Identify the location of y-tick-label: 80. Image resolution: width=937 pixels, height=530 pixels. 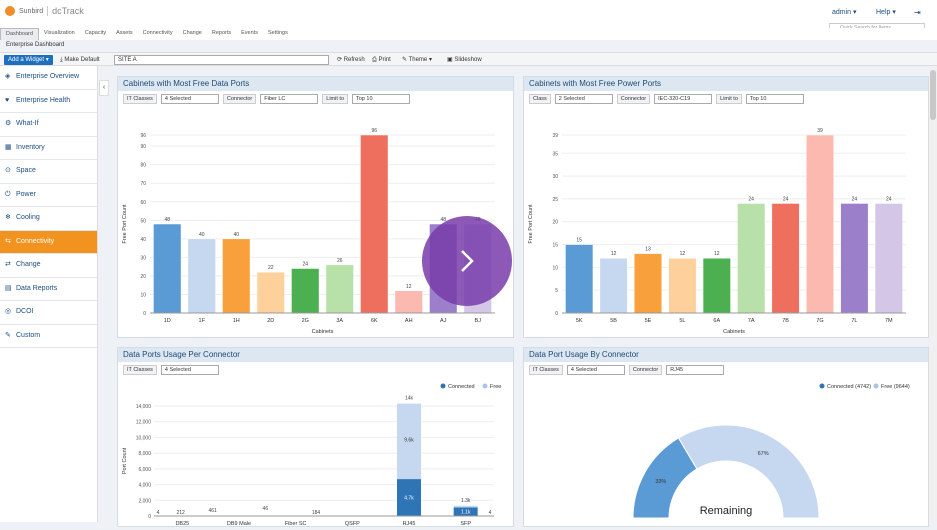
(143, 166).